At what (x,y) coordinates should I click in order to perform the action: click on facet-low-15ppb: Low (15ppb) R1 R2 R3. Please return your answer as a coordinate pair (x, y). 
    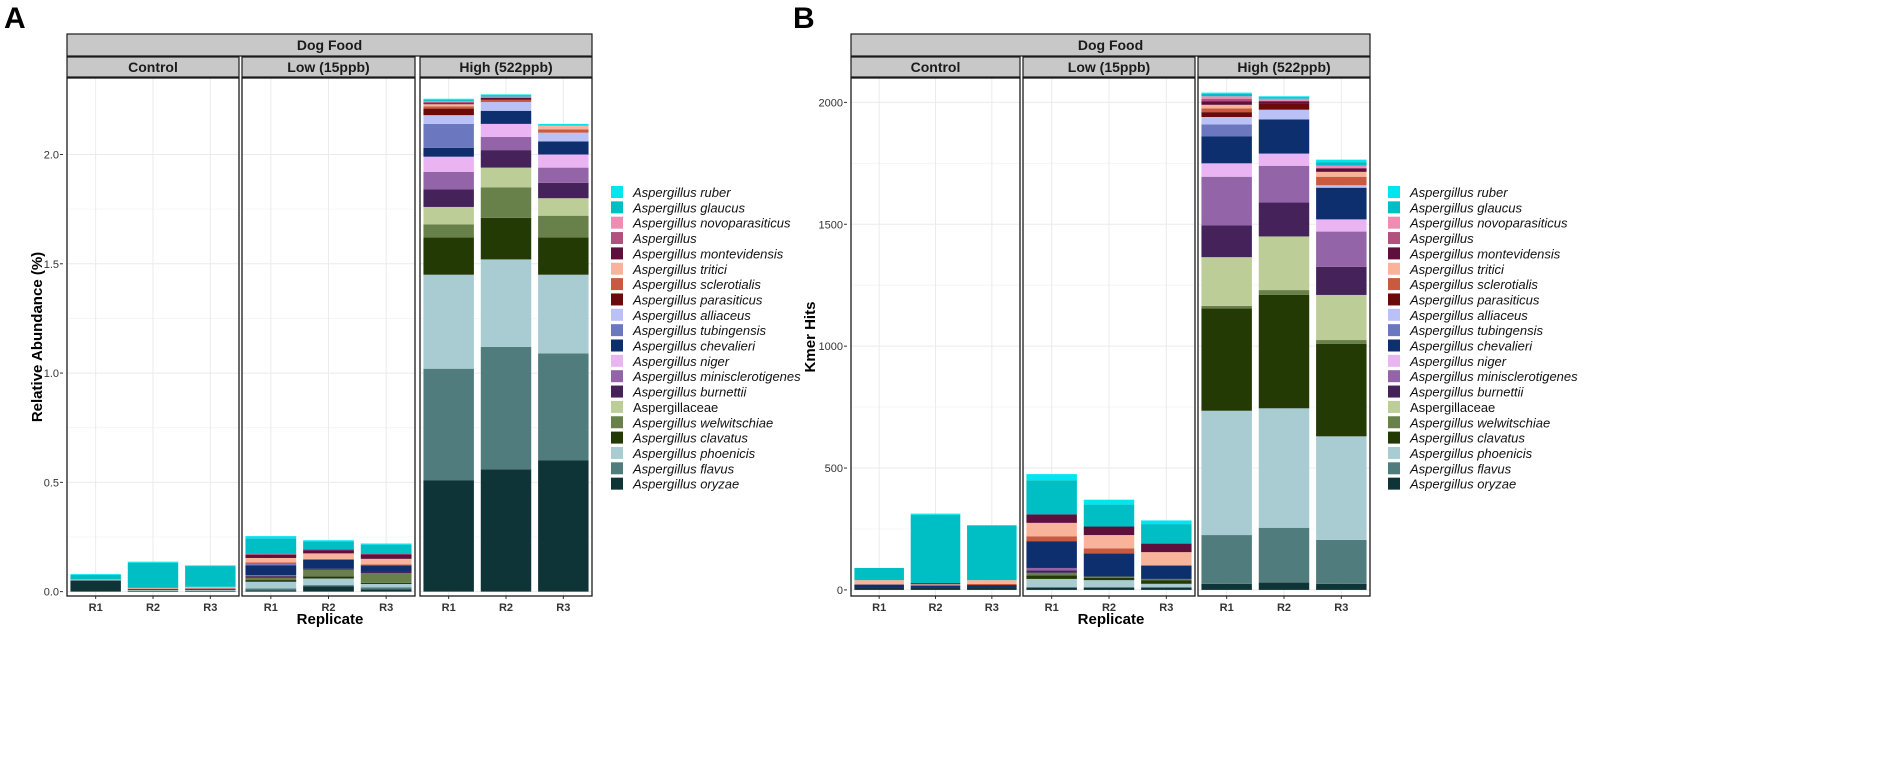
    Looking at the image, I should click on (328, 335).